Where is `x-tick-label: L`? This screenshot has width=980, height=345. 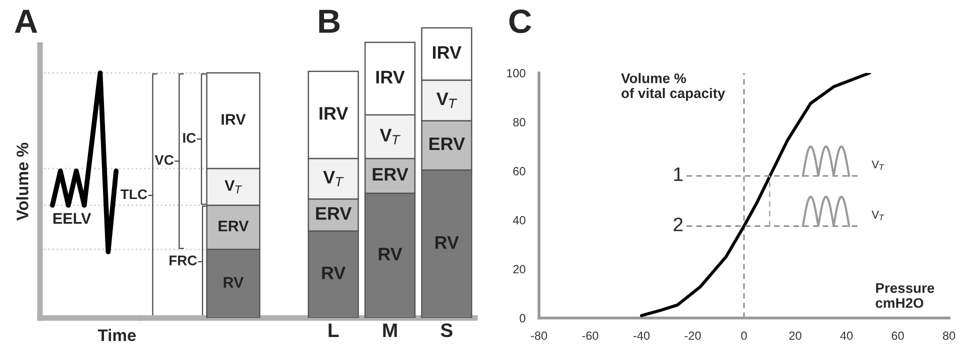
x-tick-label: L is located at coordinates (333, 330).